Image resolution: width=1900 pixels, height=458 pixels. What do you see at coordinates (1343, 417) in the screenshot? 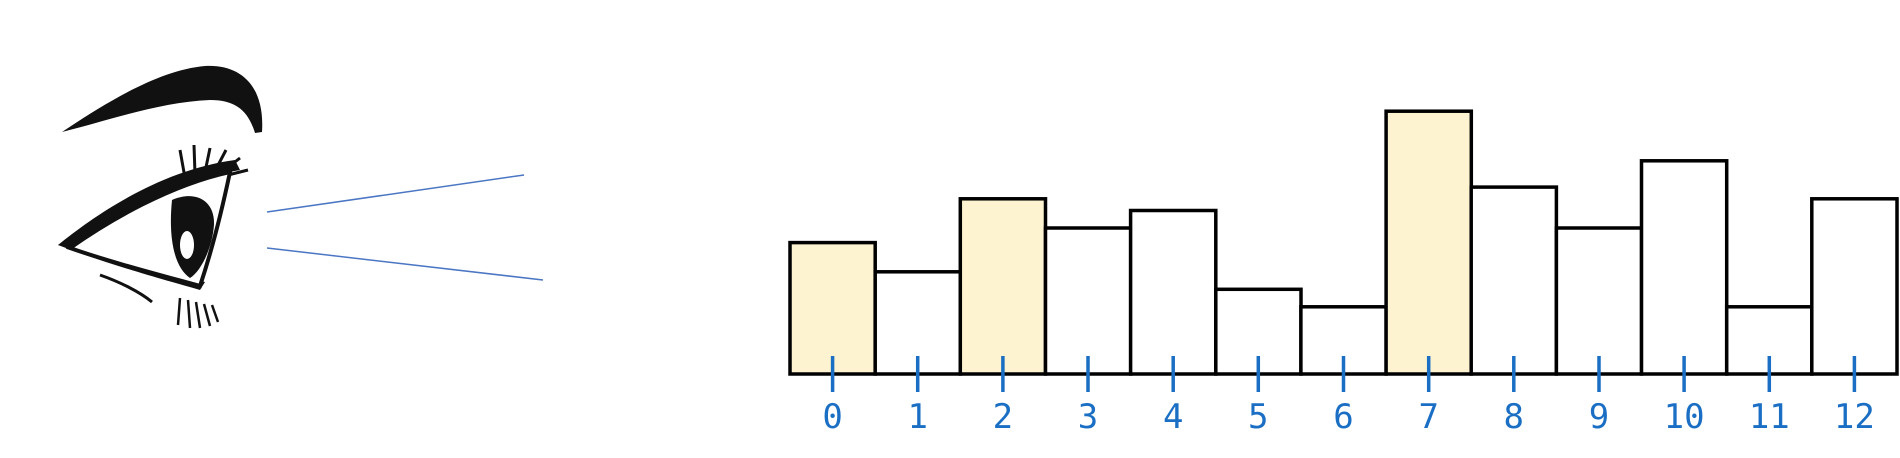
I see `tick-label-6: 6` at bounding box center [1343, 417].